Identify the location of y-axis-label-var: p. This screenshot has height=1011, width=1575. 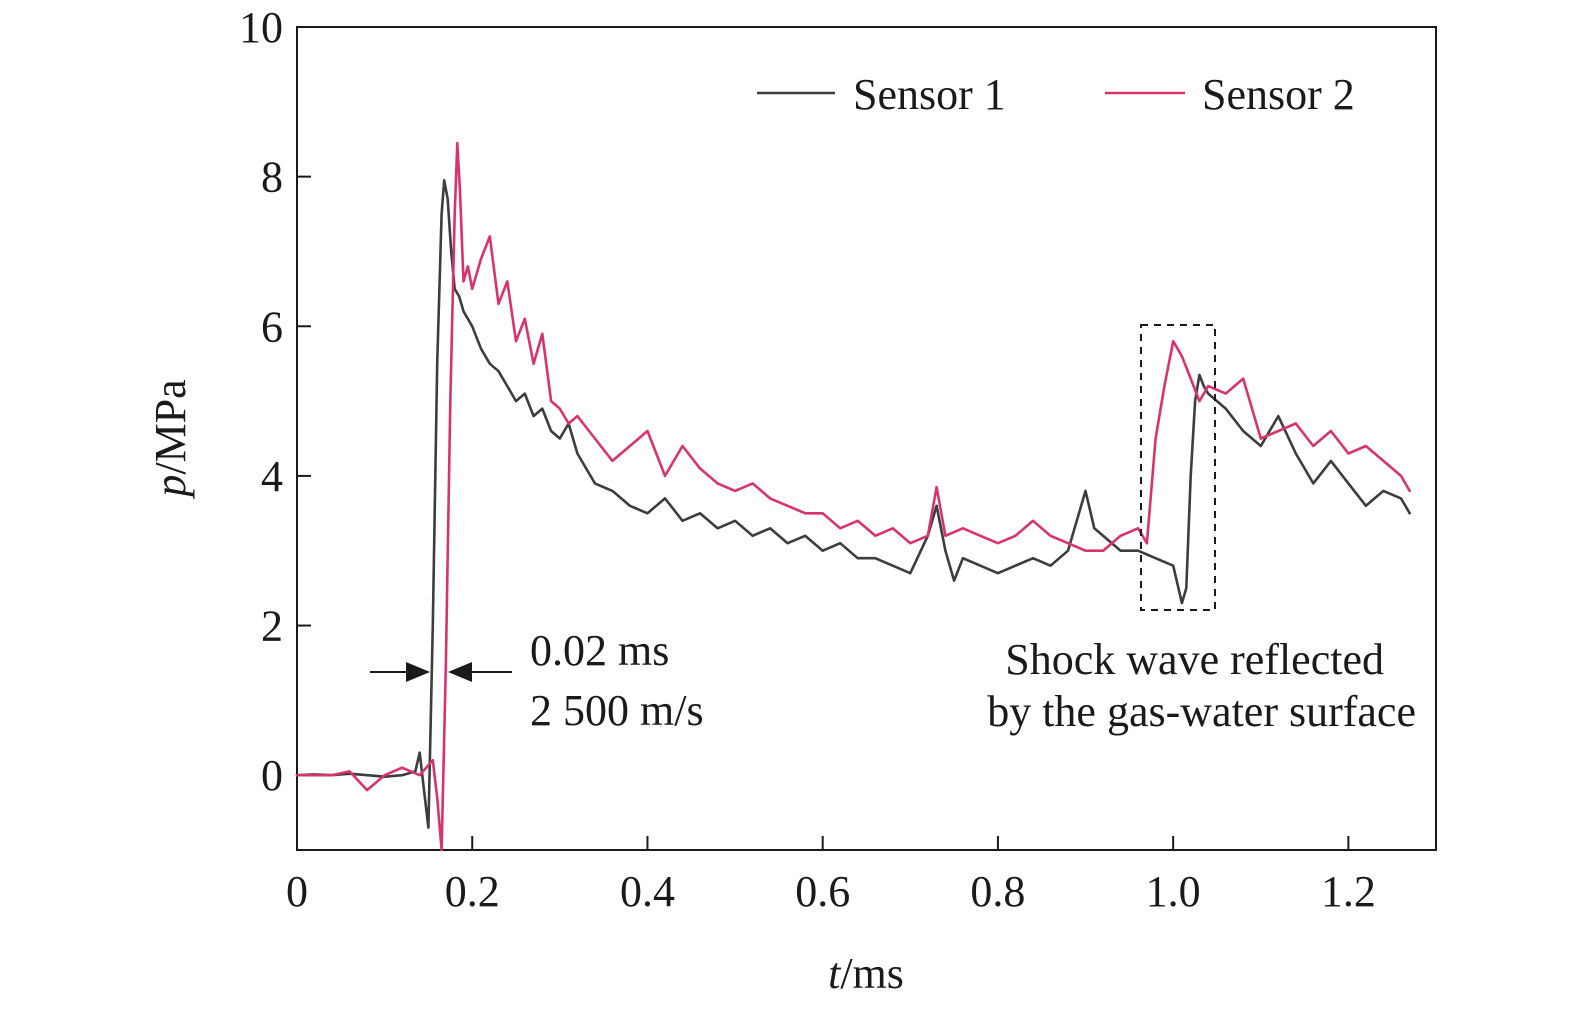
(170, 487).